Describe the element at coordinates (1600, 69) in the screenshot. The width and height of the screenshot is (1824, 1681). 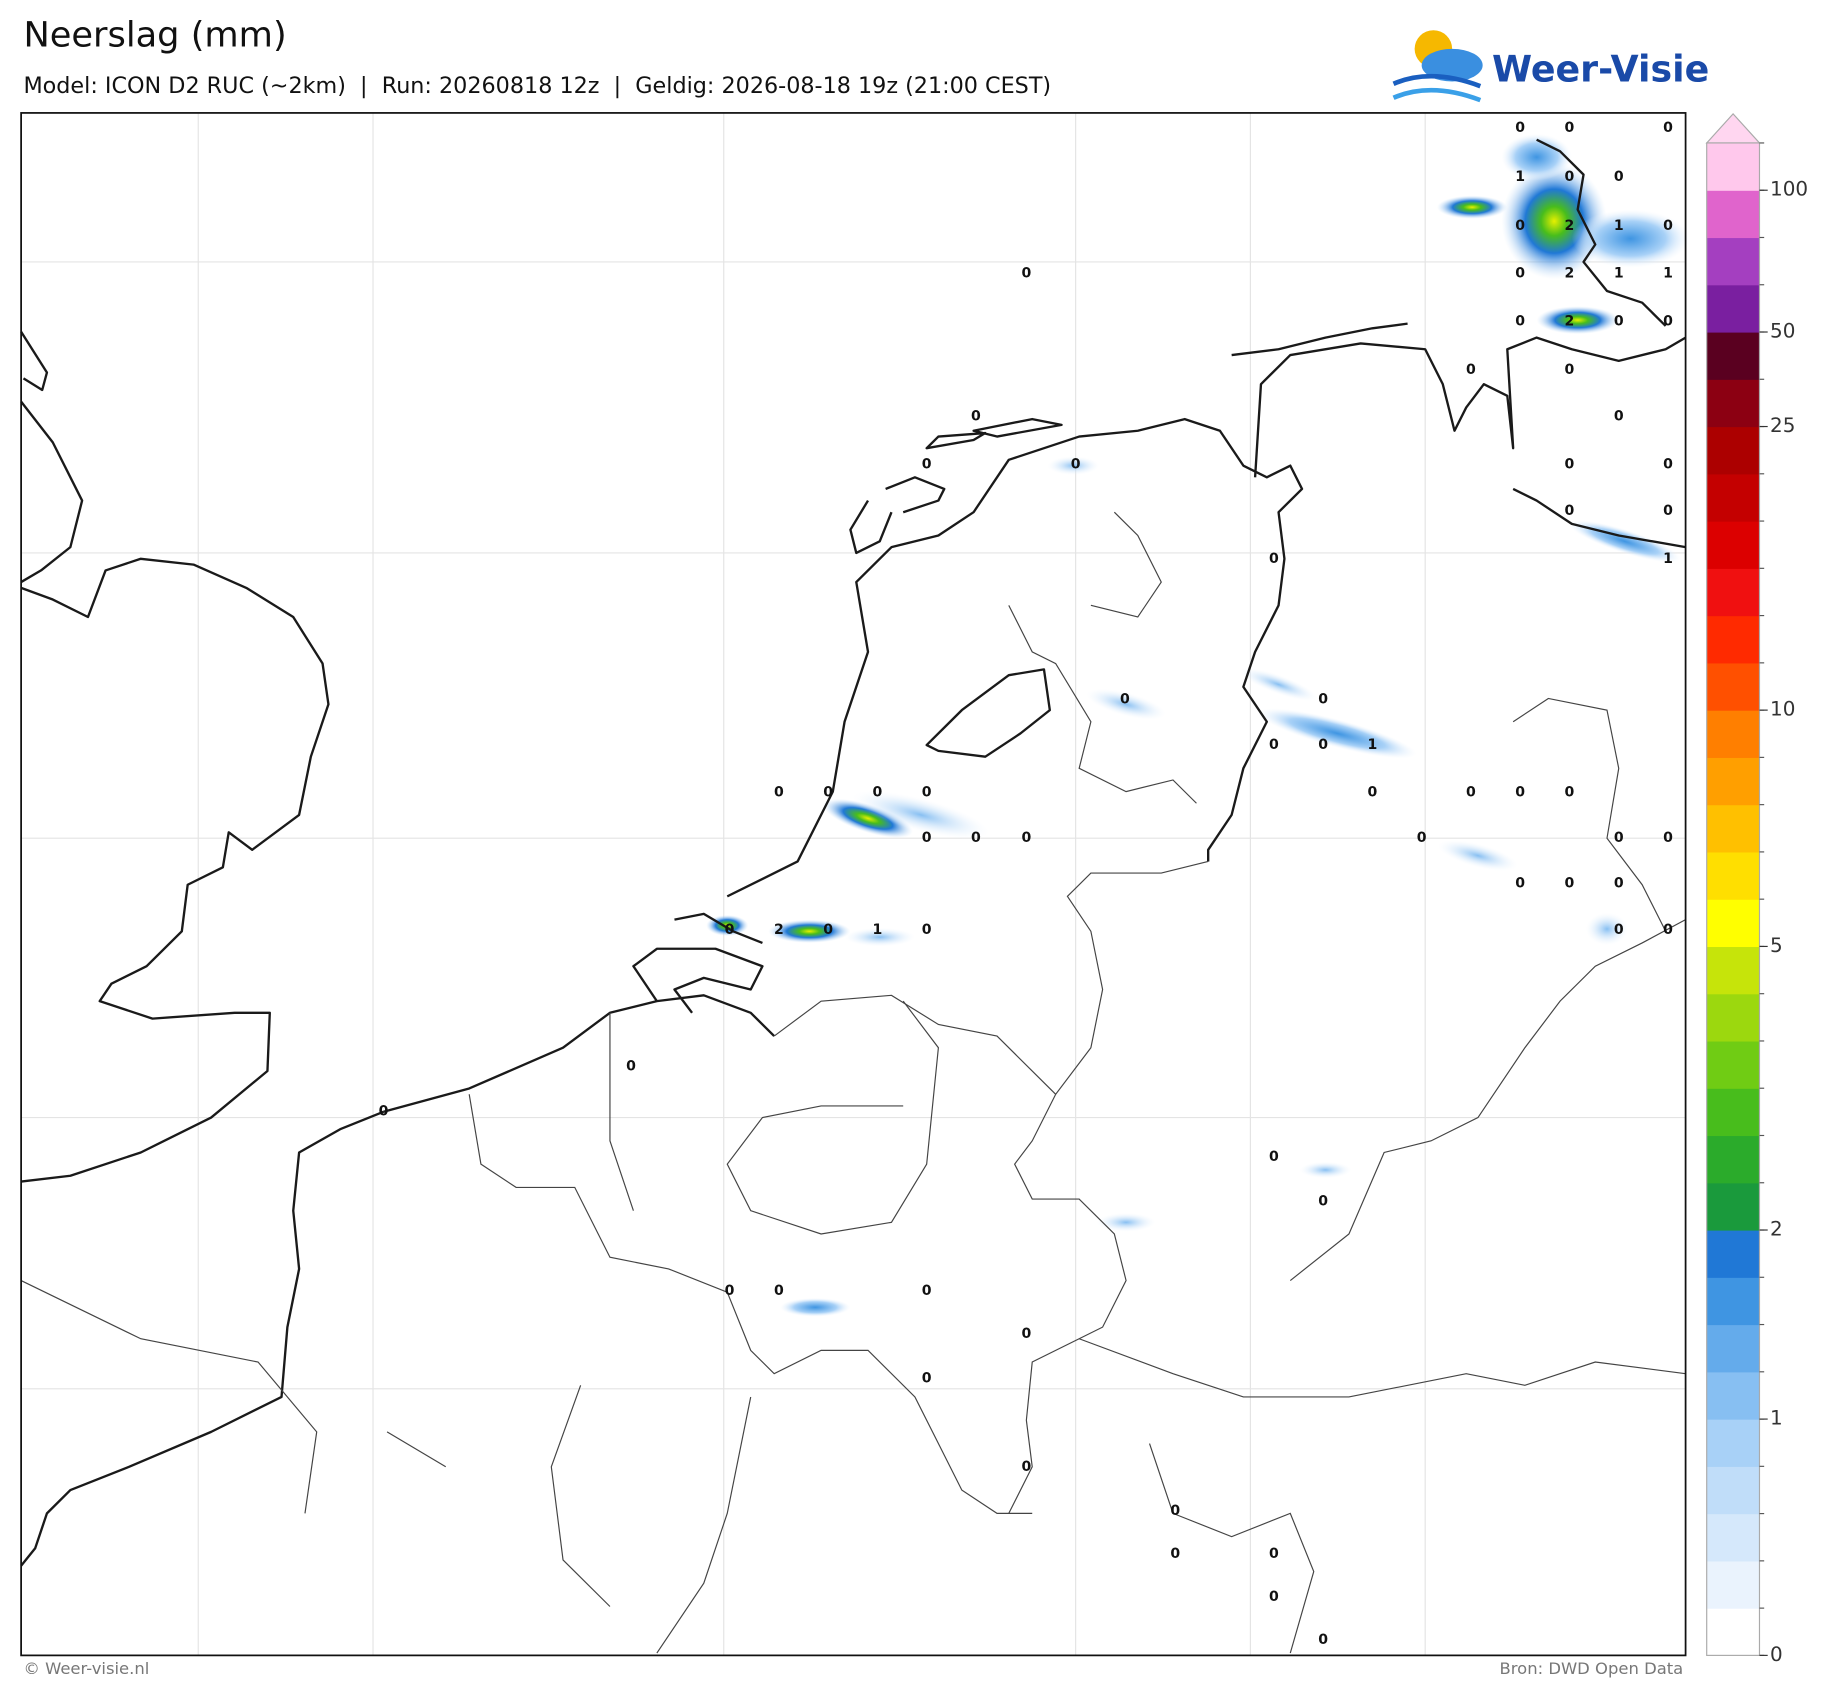
I see `logo-text: Weer-Visie` at that location.